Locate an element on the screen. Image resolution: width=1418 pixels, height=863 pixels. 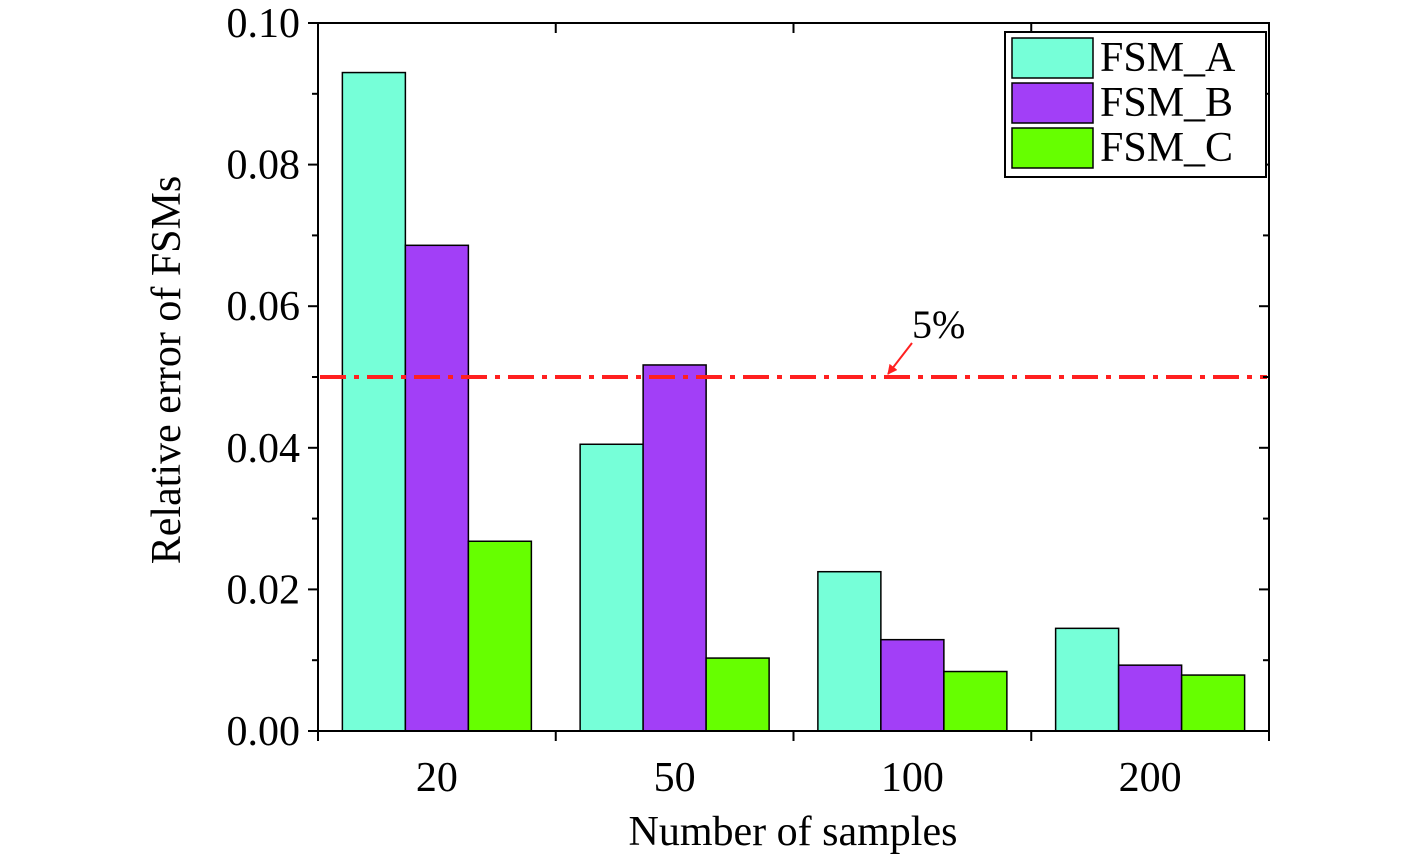
y-tick-label: 0.10 is located at coordinates (264, 24).